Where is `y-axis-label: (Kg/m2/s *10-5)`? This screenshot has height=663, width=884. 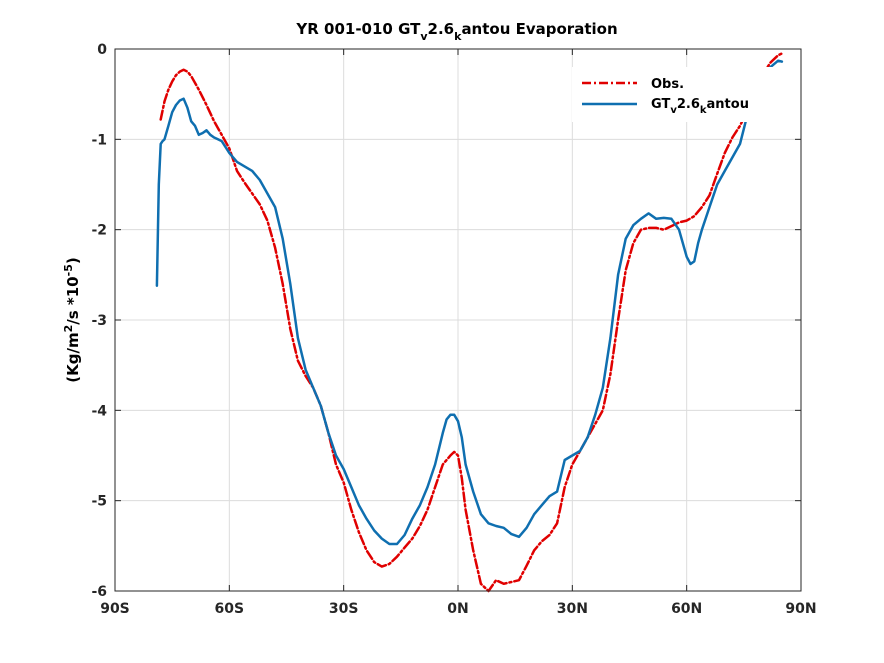 y-axis-label: (Kg/m2/s *10-5) is located at coordinates (72, 319).